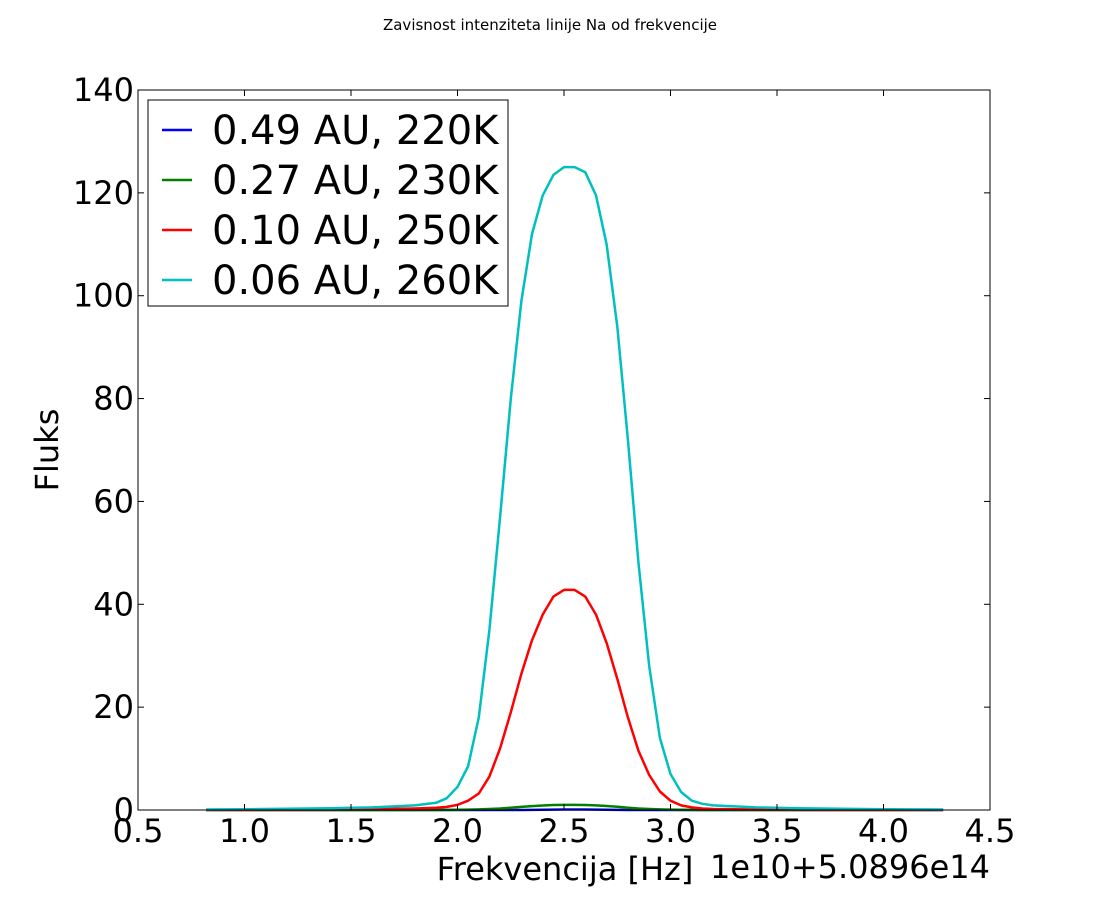 The width and height of the screenshot is (1100, 900). I want to click on y-axis-label: Fluks, so click(47, 450).